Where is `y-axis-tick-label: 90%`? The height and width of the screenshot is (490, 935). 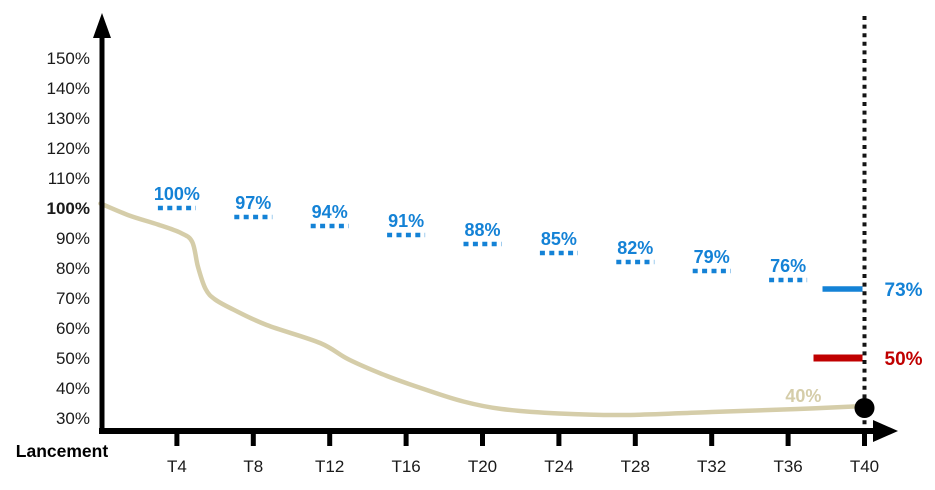 y-axis-tick-label: 90% is located at coordinates (73, 238).